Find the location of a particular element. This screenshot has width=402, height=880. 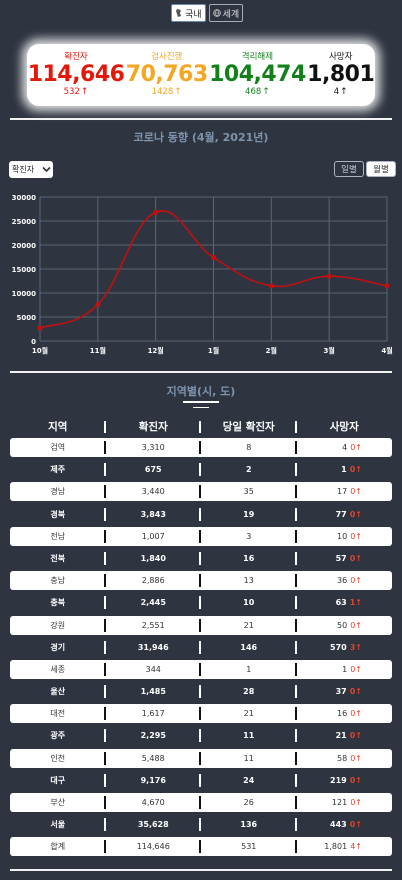

cases-value: 3,440 is located at coordinates (153, 492).